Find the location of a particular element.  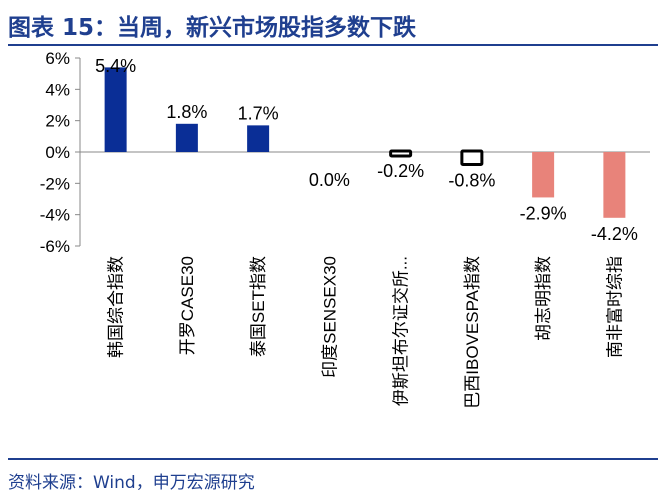

data-label: 1.7% is located at coordinates (258, 113).